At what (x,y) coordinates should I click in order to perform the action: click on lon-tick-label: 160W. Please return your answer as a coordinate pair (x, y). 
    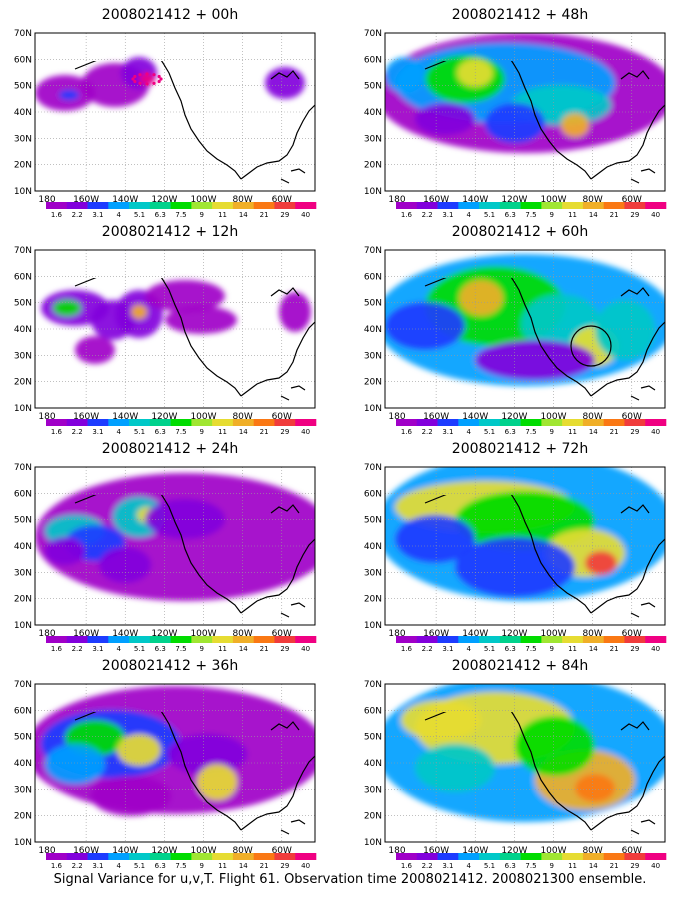
    Looking at the image, I should click on (436, 200).